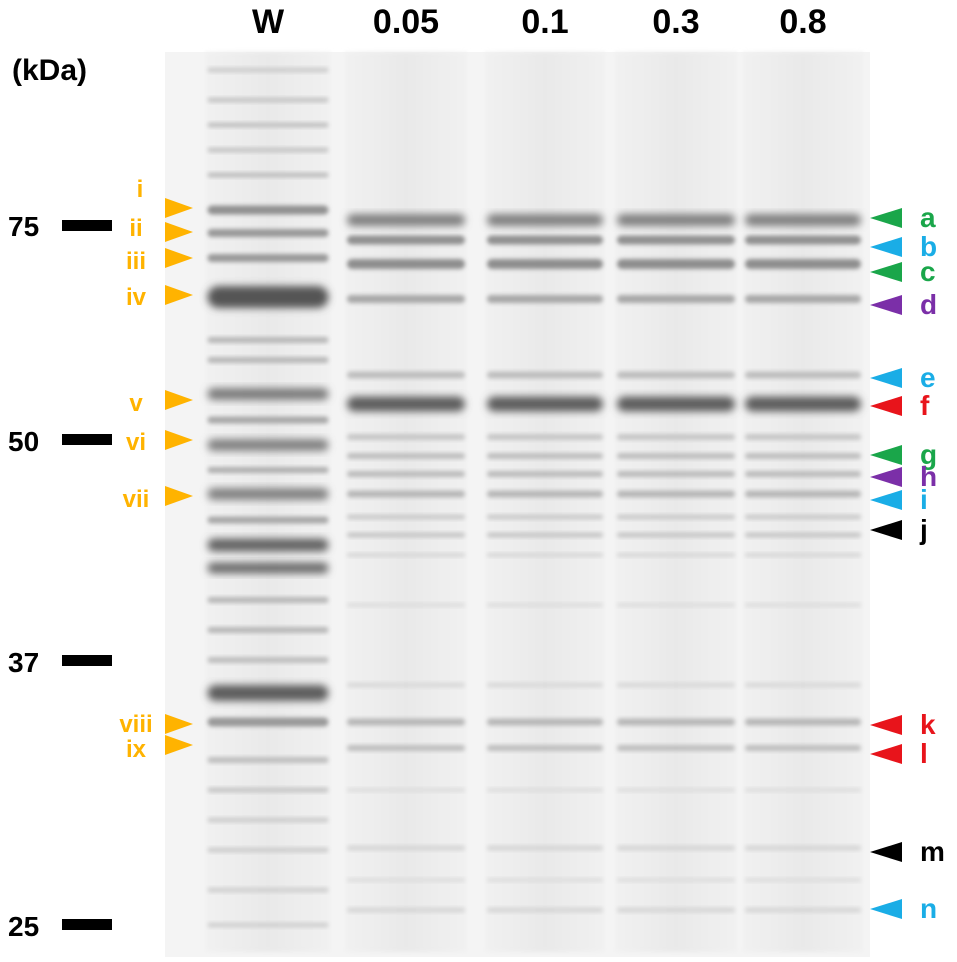  I want to click on lane-label-0-3: 0.3, so click(675, 22).